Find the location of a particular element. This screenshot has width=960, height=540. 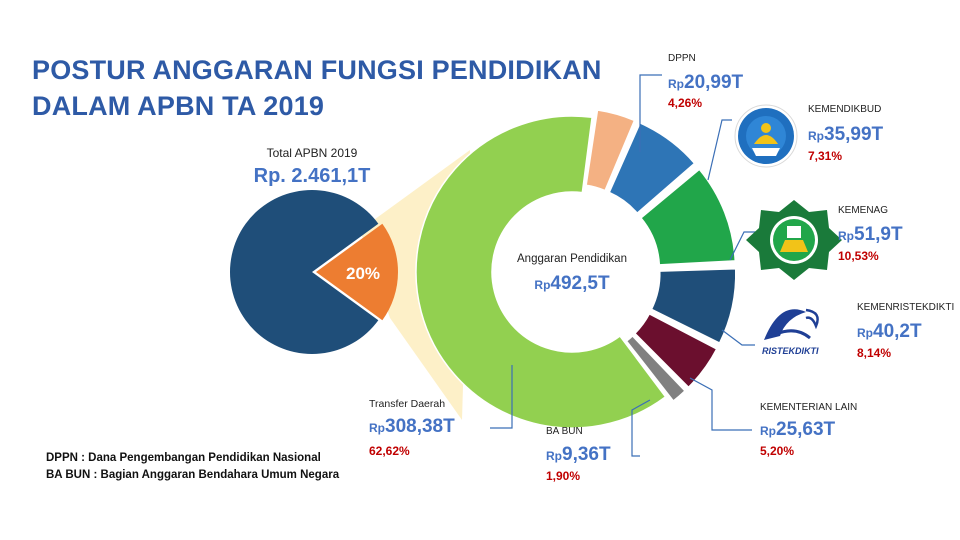

total-apbn-pie: 20% is located at coordinates (314, 271).